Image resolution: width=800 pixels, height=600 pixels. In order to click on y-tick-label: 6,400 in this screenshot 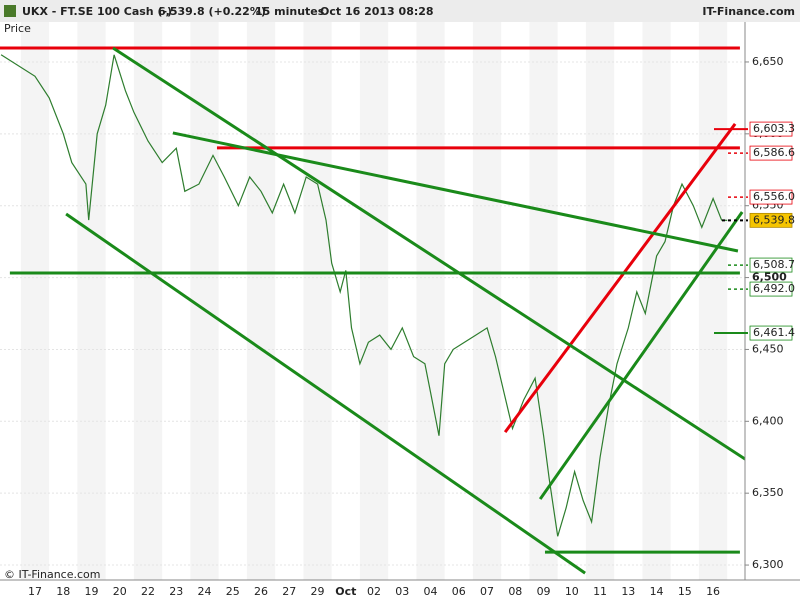, I will do `click(768, 420)`.